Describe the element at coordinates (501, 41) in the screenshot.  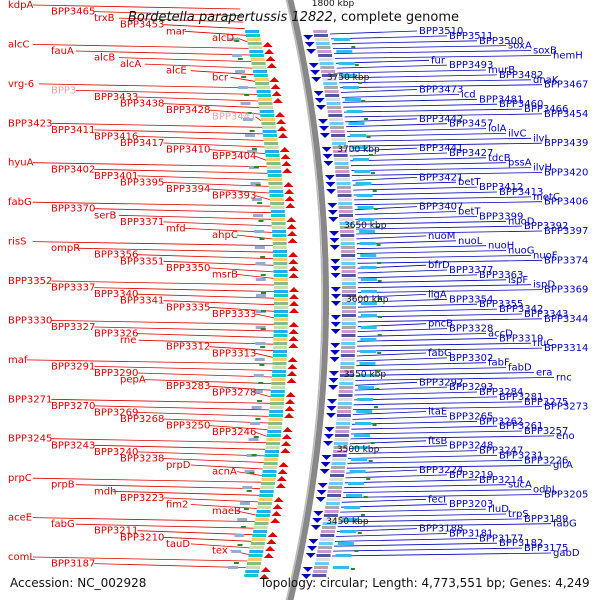
I see `right-gene-label: BPP3500` at that location.